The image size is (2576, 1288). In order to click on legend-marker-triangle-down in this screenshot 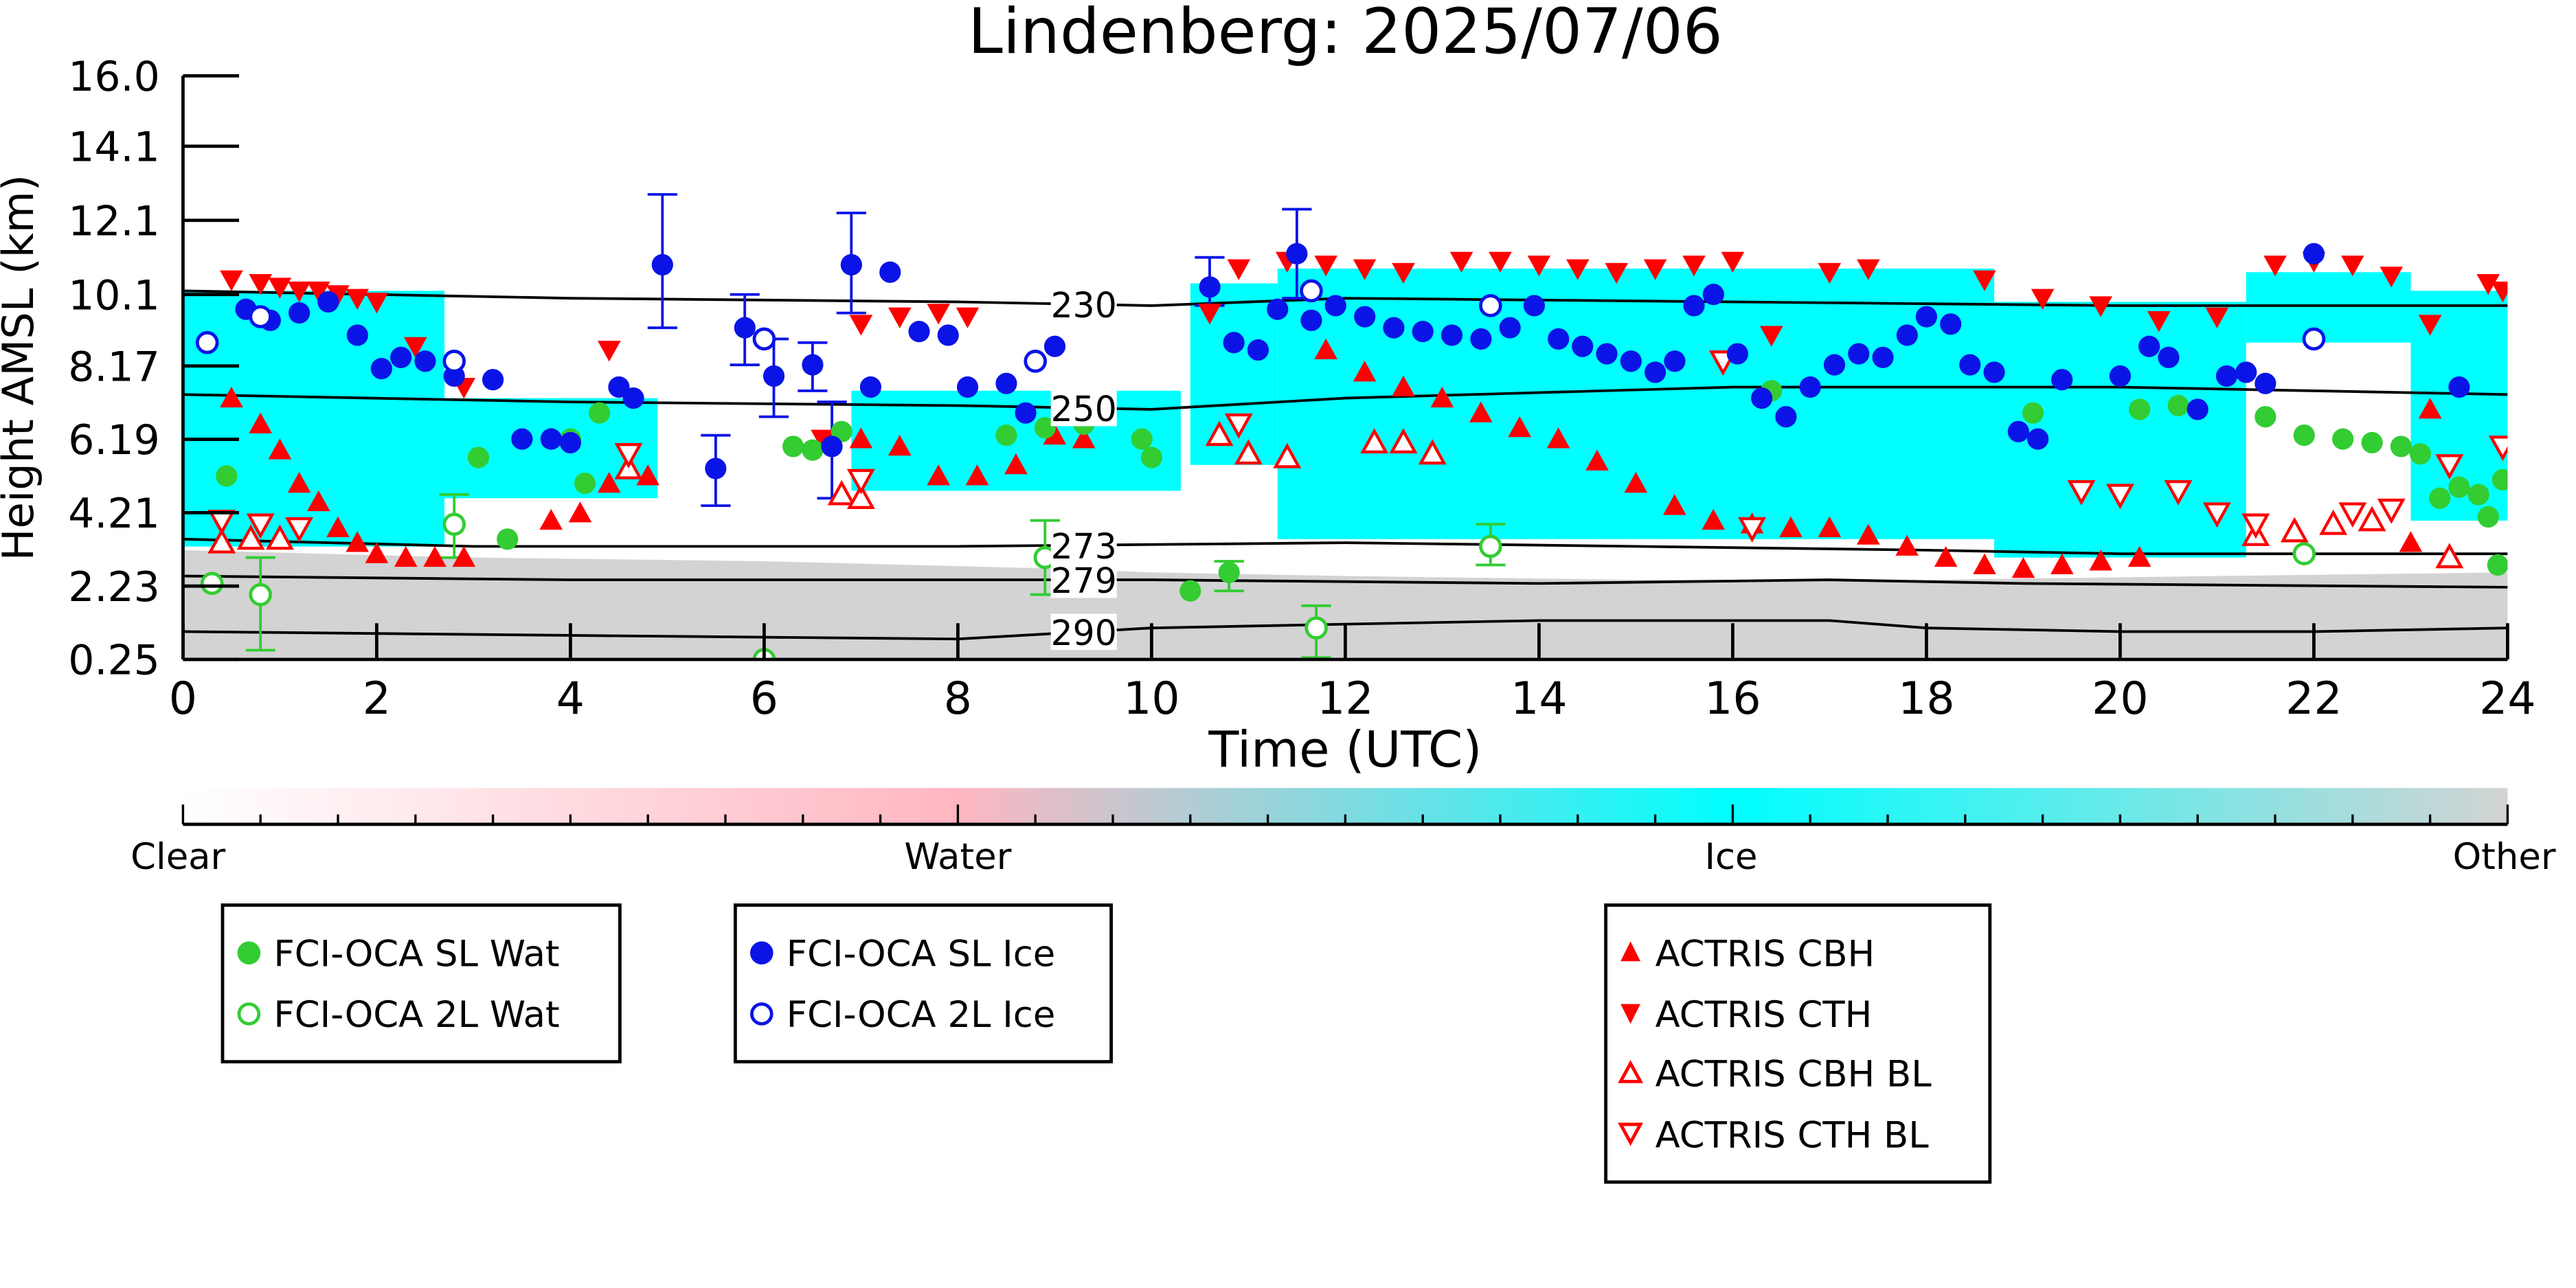, I will do `click(1630, 1014)`.